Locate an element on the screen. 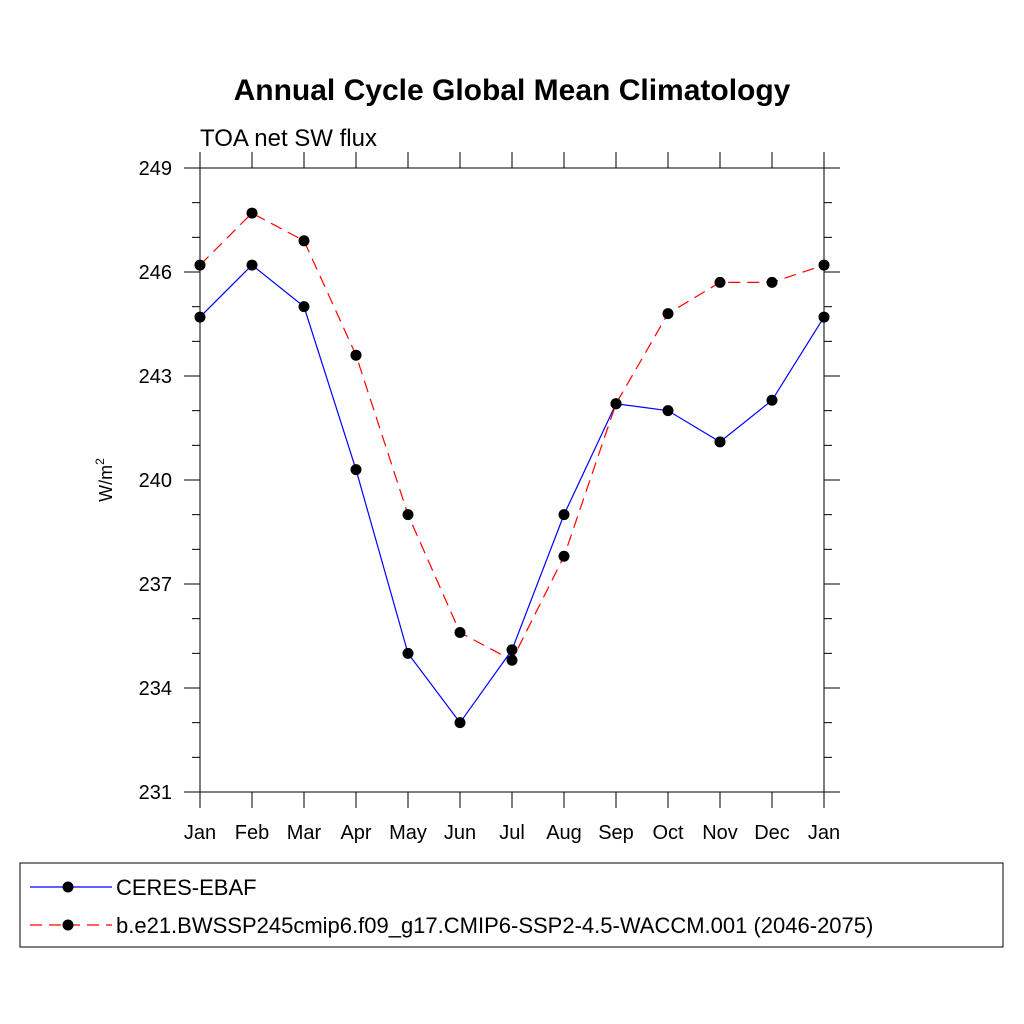 This screenshot has width=1024, height=1024. y-tick-label: 231 is located at coordinates (155, 793).